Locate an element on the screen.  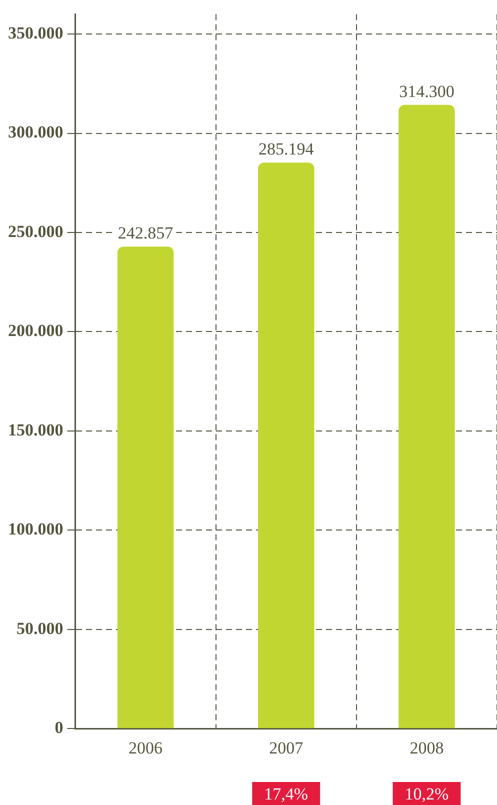
y-tick-label: 150.000 is located at coordinates (36, 430).